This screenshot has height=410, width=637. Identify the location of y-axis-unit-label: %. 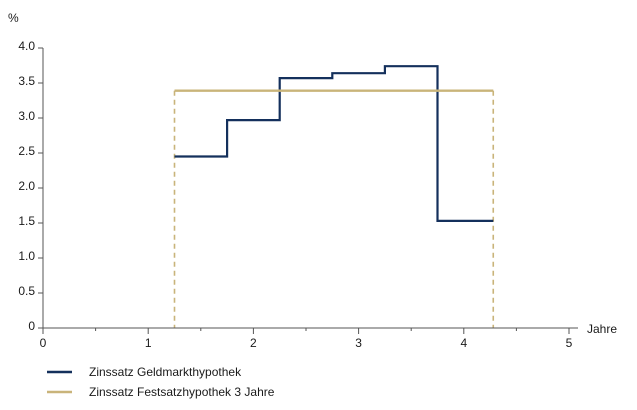
(13, 18).